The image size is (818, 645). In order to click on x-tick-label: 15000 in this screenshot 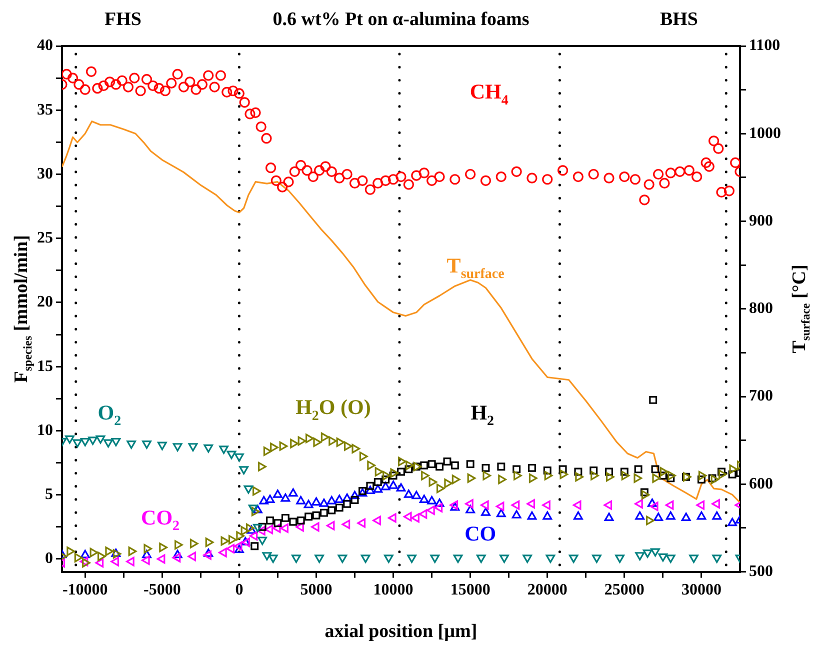, I will do `click(470, 590)`.